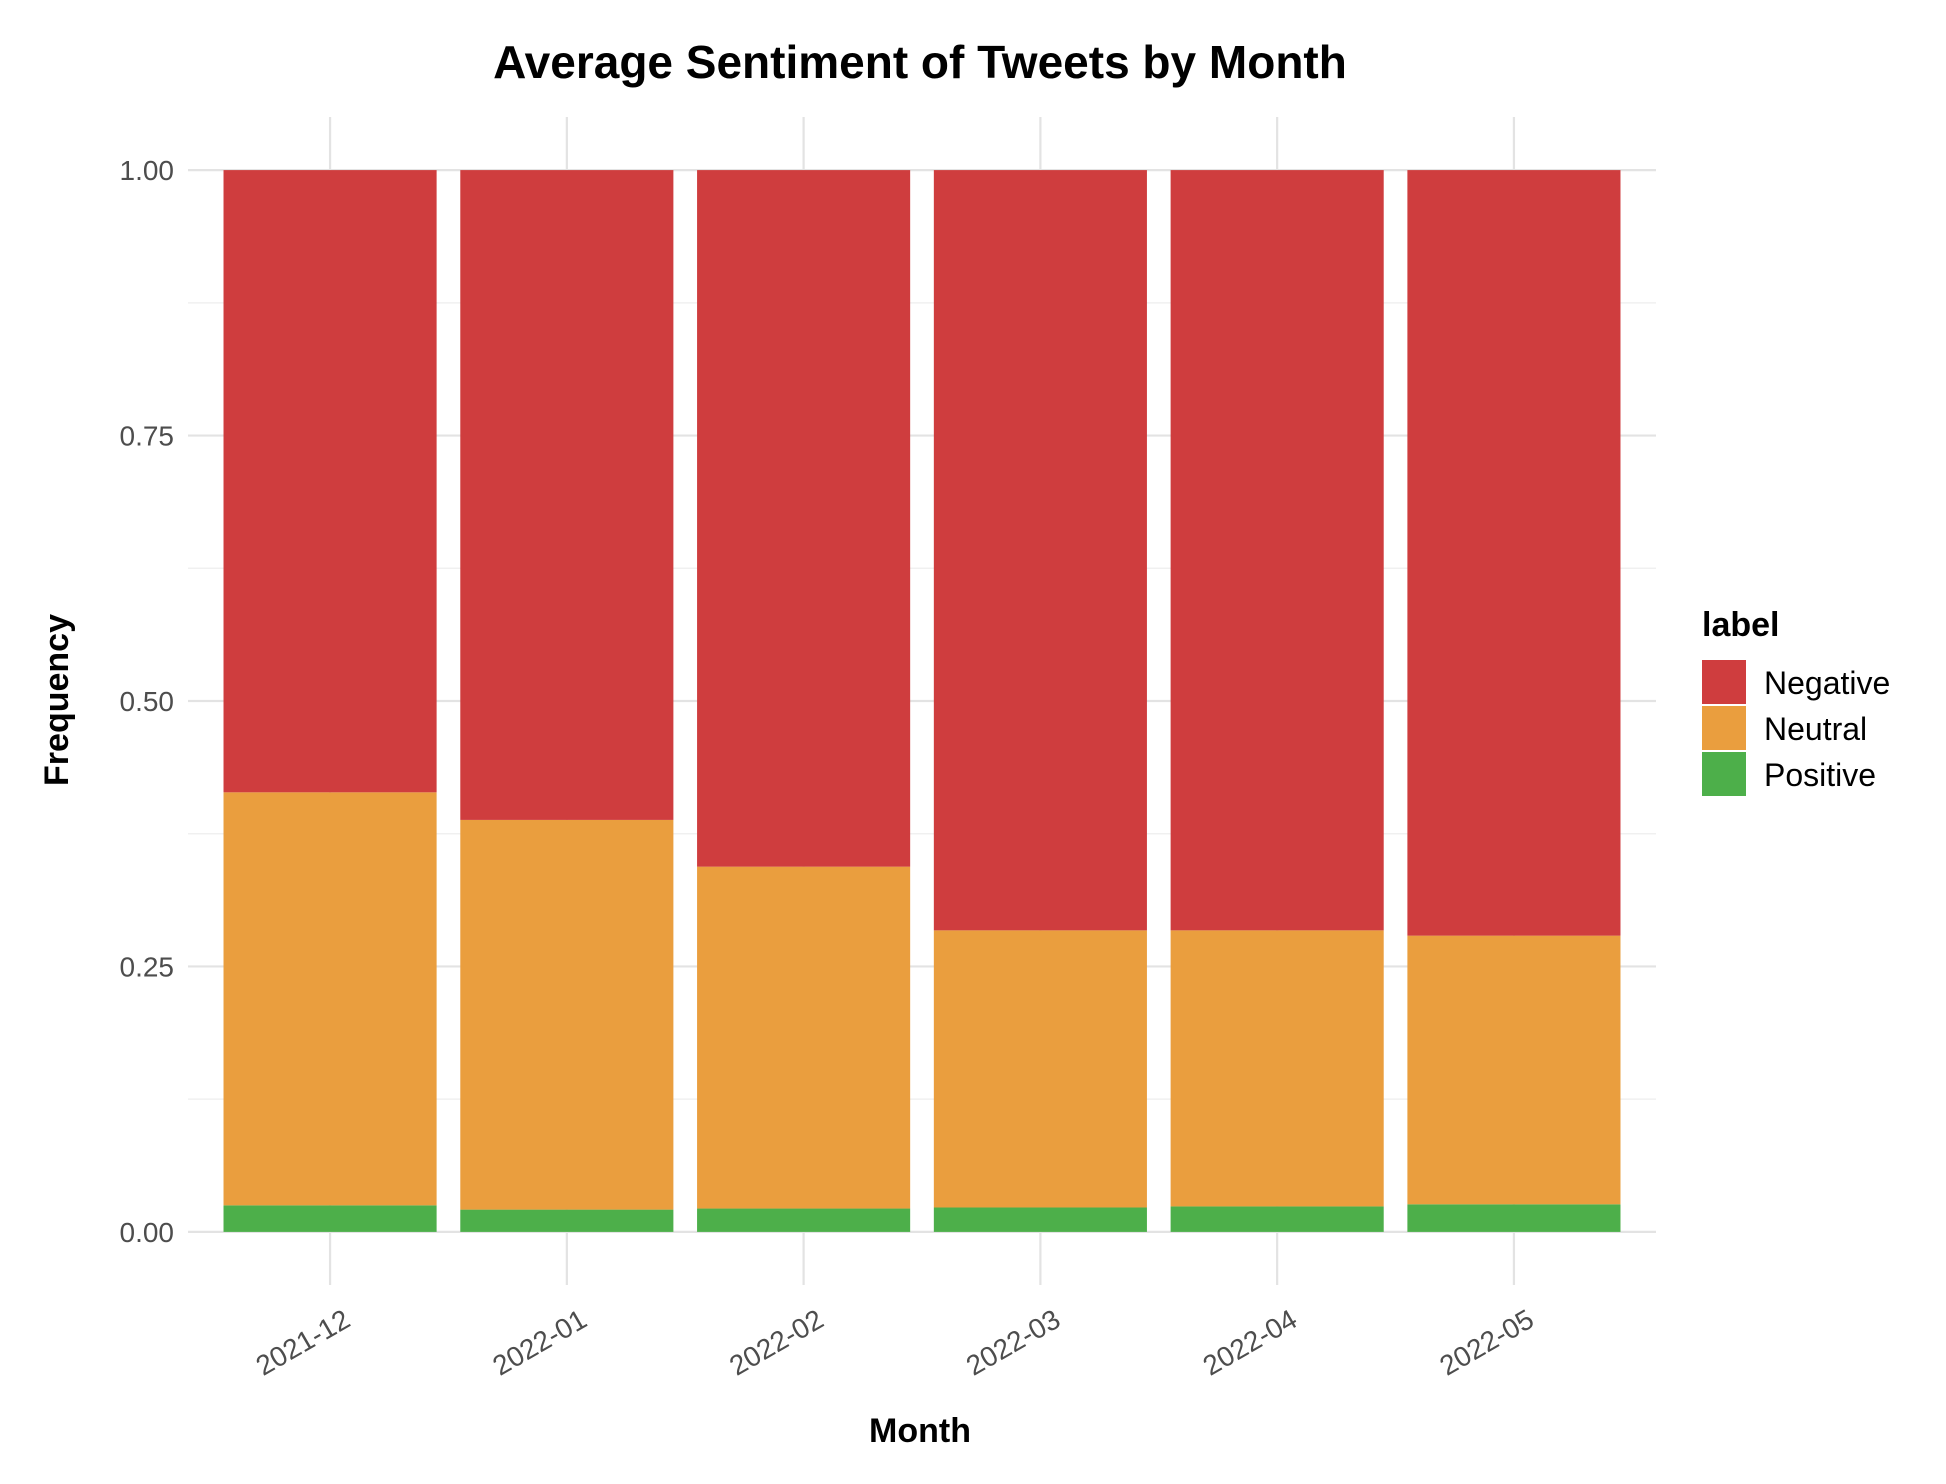 The height and width of the screenshot is (1484, 1946). Describe the element at coordinates (147, 436) in the screenshot. I see `y-tick-label: 0.75` at that location.